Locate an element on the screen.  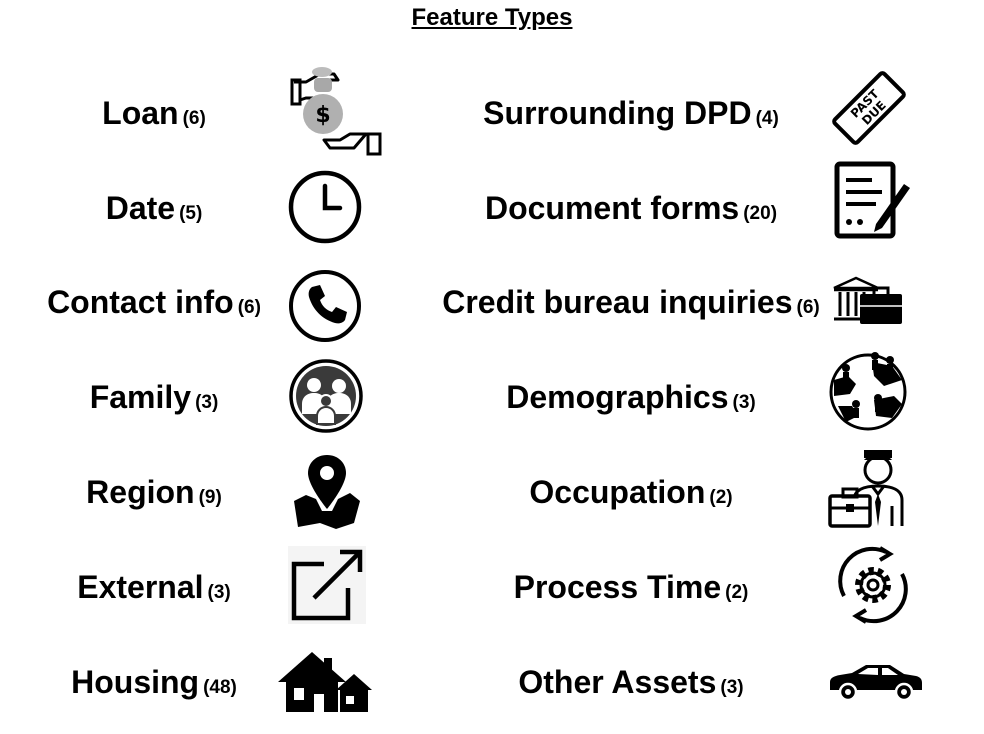
feature-label-contact-info: Contact info (6) is located at coordinates (154, 302).